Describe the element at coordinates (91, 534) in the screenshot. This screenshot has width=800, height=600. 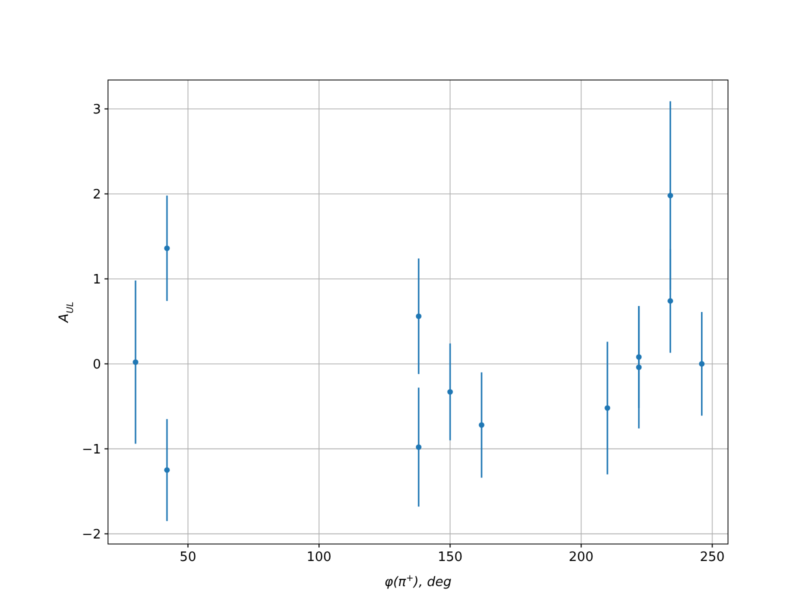
I see `y-tick-label: −2` at that location.